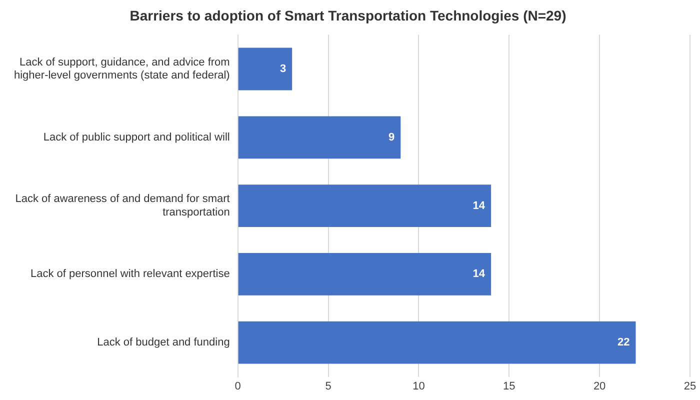 This screenshot has width=700, height=400. Describe the element at coordinates (122, 69) in the screenshot. I see `y-tick-label: Lack of support, guidance, and advice from higher-level governments (state and federal)` at that location.